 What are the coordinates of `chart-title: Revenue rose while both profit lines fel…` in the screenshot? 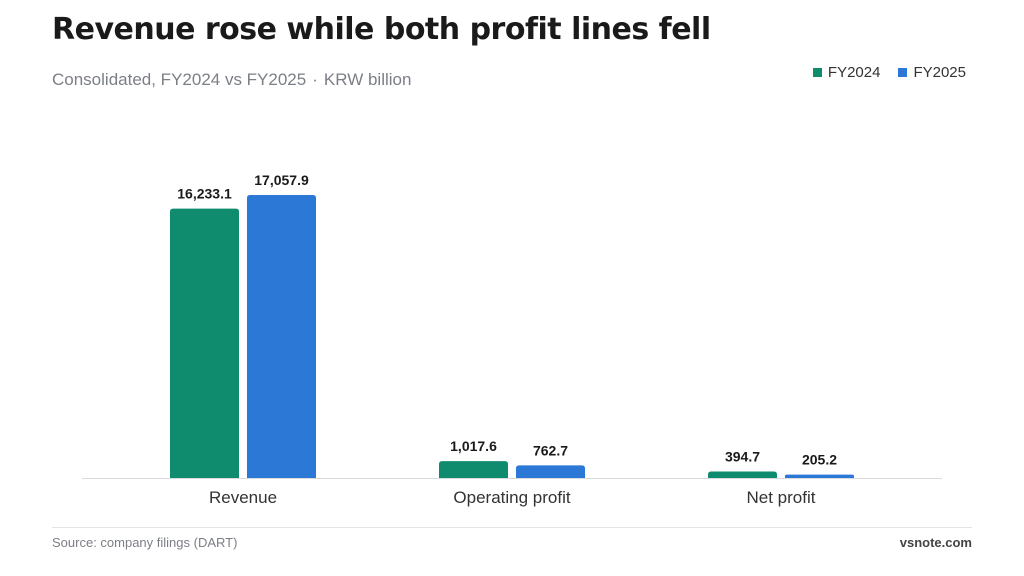 It's located at (381, 29).